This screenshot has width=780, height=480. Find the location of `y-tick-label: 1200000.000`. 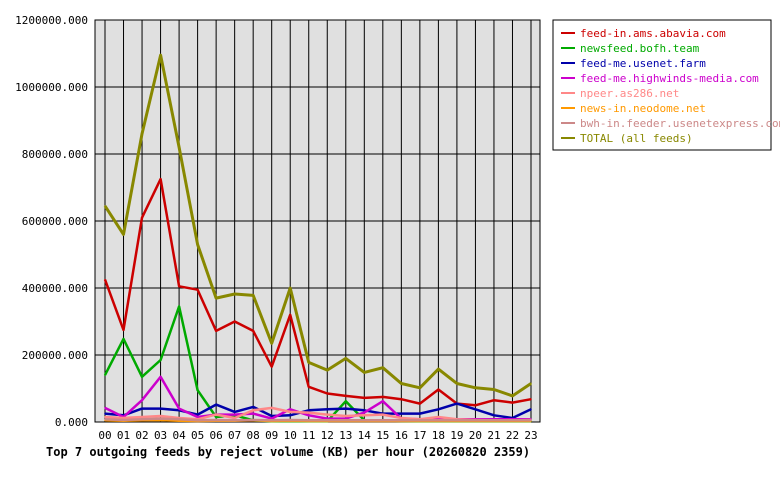

y-tick-label: 1200000.000 is located at coordinates (51, 20).